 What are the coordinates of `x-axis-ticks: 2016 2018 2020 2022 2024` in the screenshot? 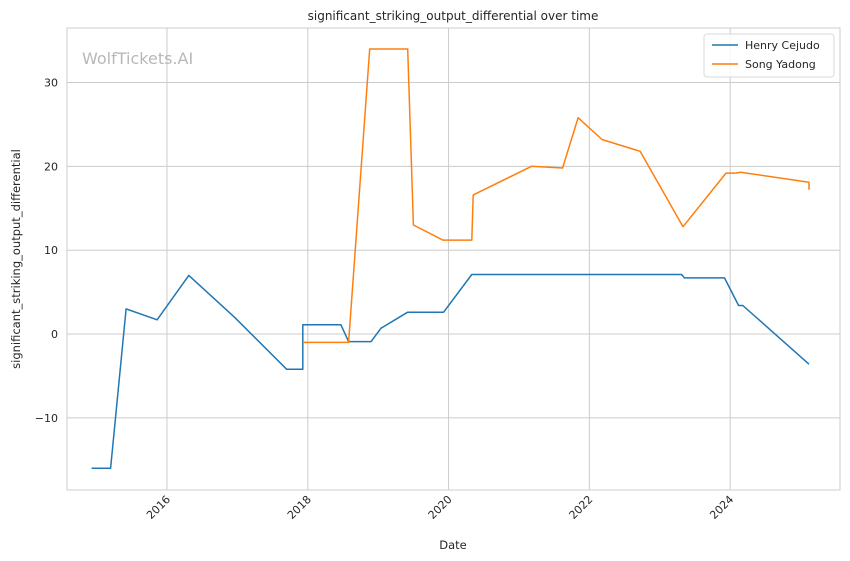 It's located at (440, 507).